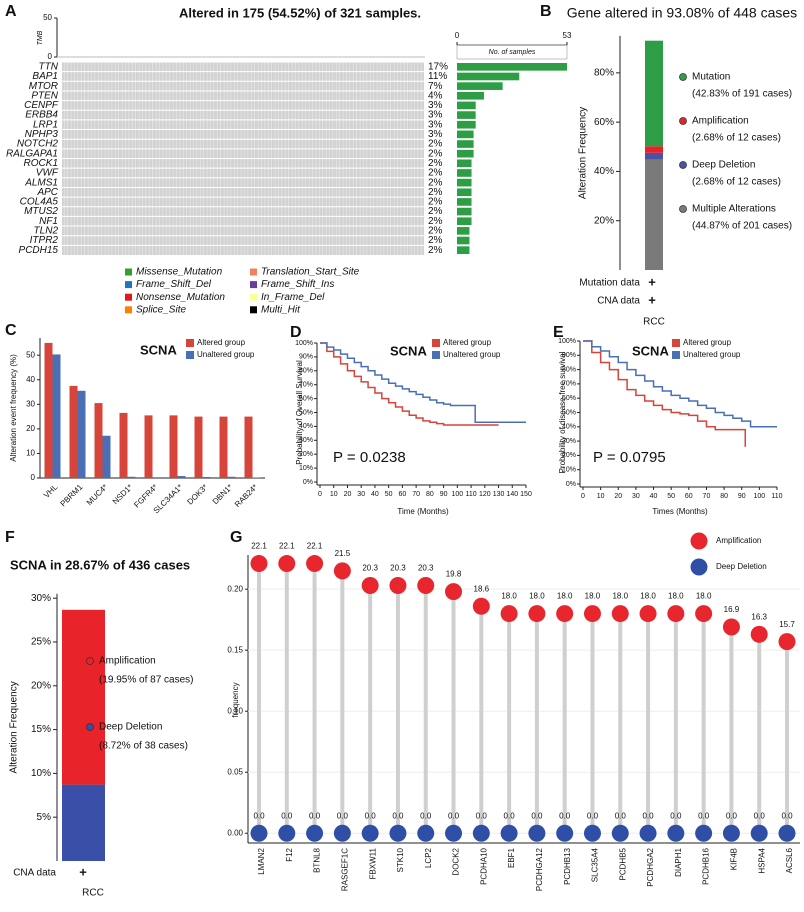  Describe the element at coordinates (734, 859) in the screenshot. I see `x-tick-label: KIF4B` at that location.